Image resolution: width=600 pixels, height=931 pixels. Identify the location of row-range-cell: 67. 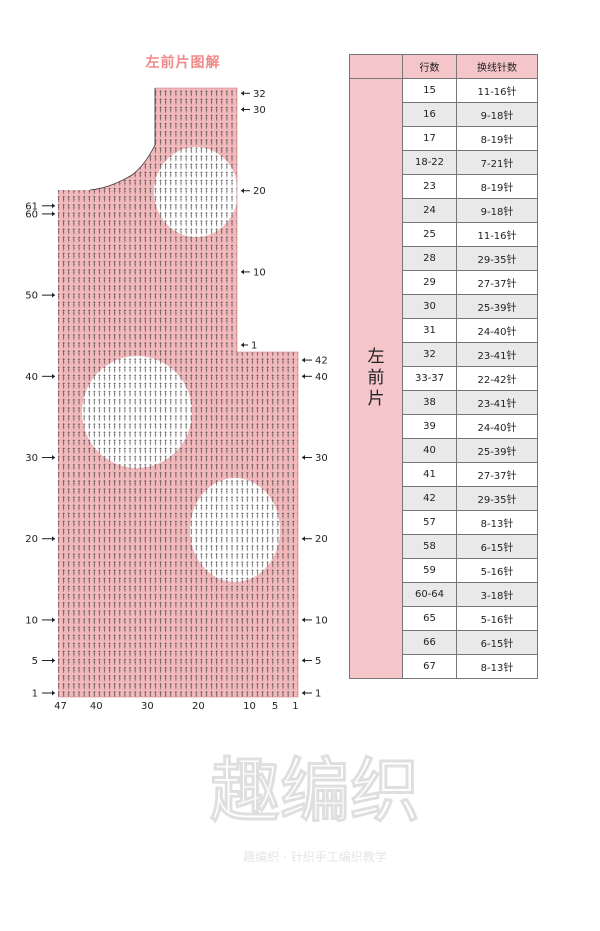
(429, 666).